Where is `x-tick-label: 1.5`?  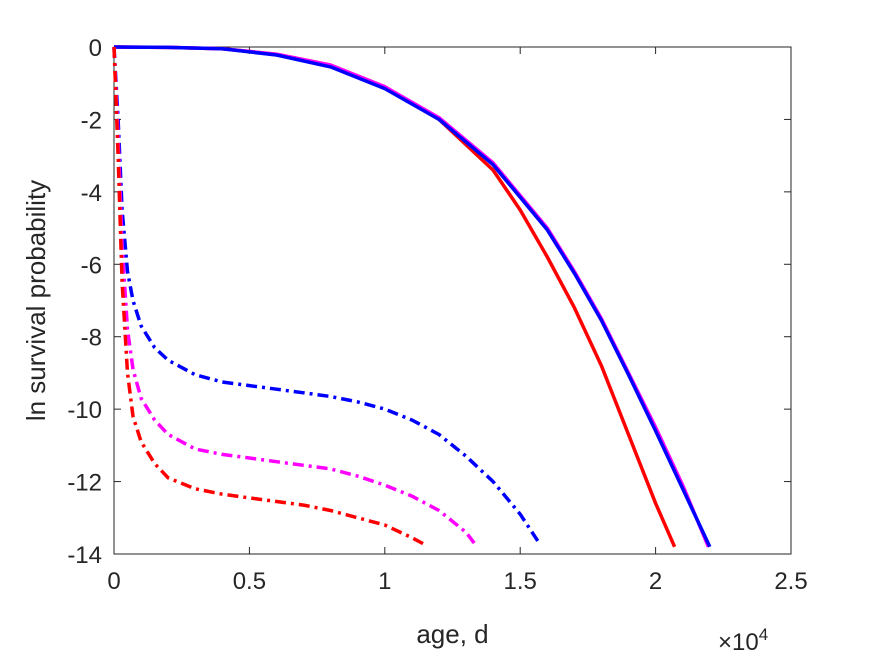 x-tick-label: 1.5 is located at coordinates (520, 581).